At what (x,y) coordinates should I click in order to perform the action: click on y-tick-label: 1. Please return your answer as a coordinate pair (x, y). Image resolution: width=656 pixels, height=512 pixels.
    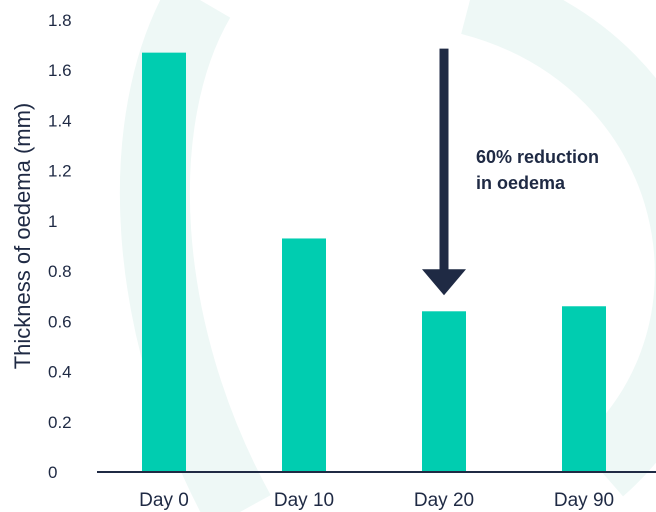
    Looking at the image, I should click on (52, 221).